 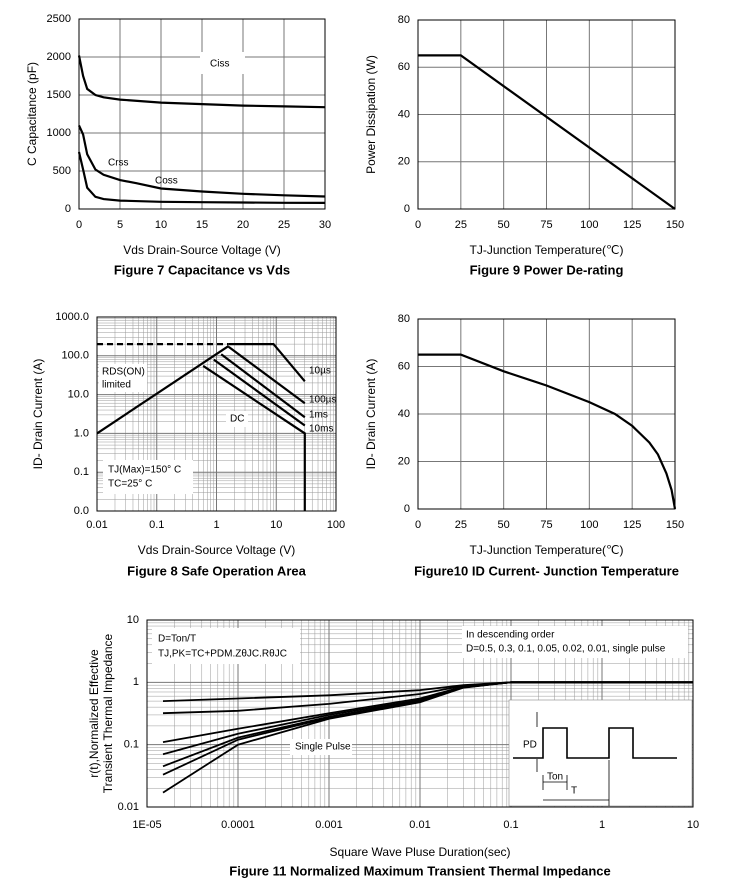 I want to click on annotation: limited, so click(x=116, y=385).